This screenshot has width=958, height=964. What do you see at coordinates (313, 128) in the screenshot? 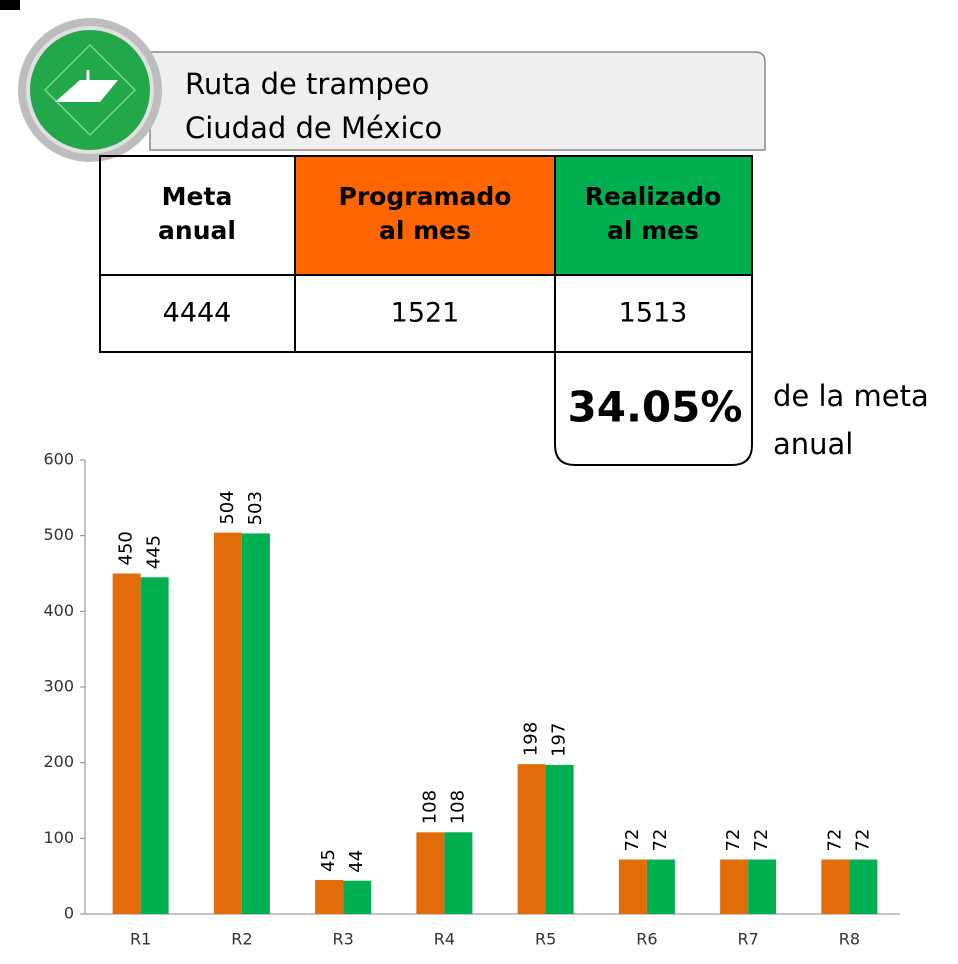
I see `header-subtitle: Ciudad de México` at bounding box center [313, 128].